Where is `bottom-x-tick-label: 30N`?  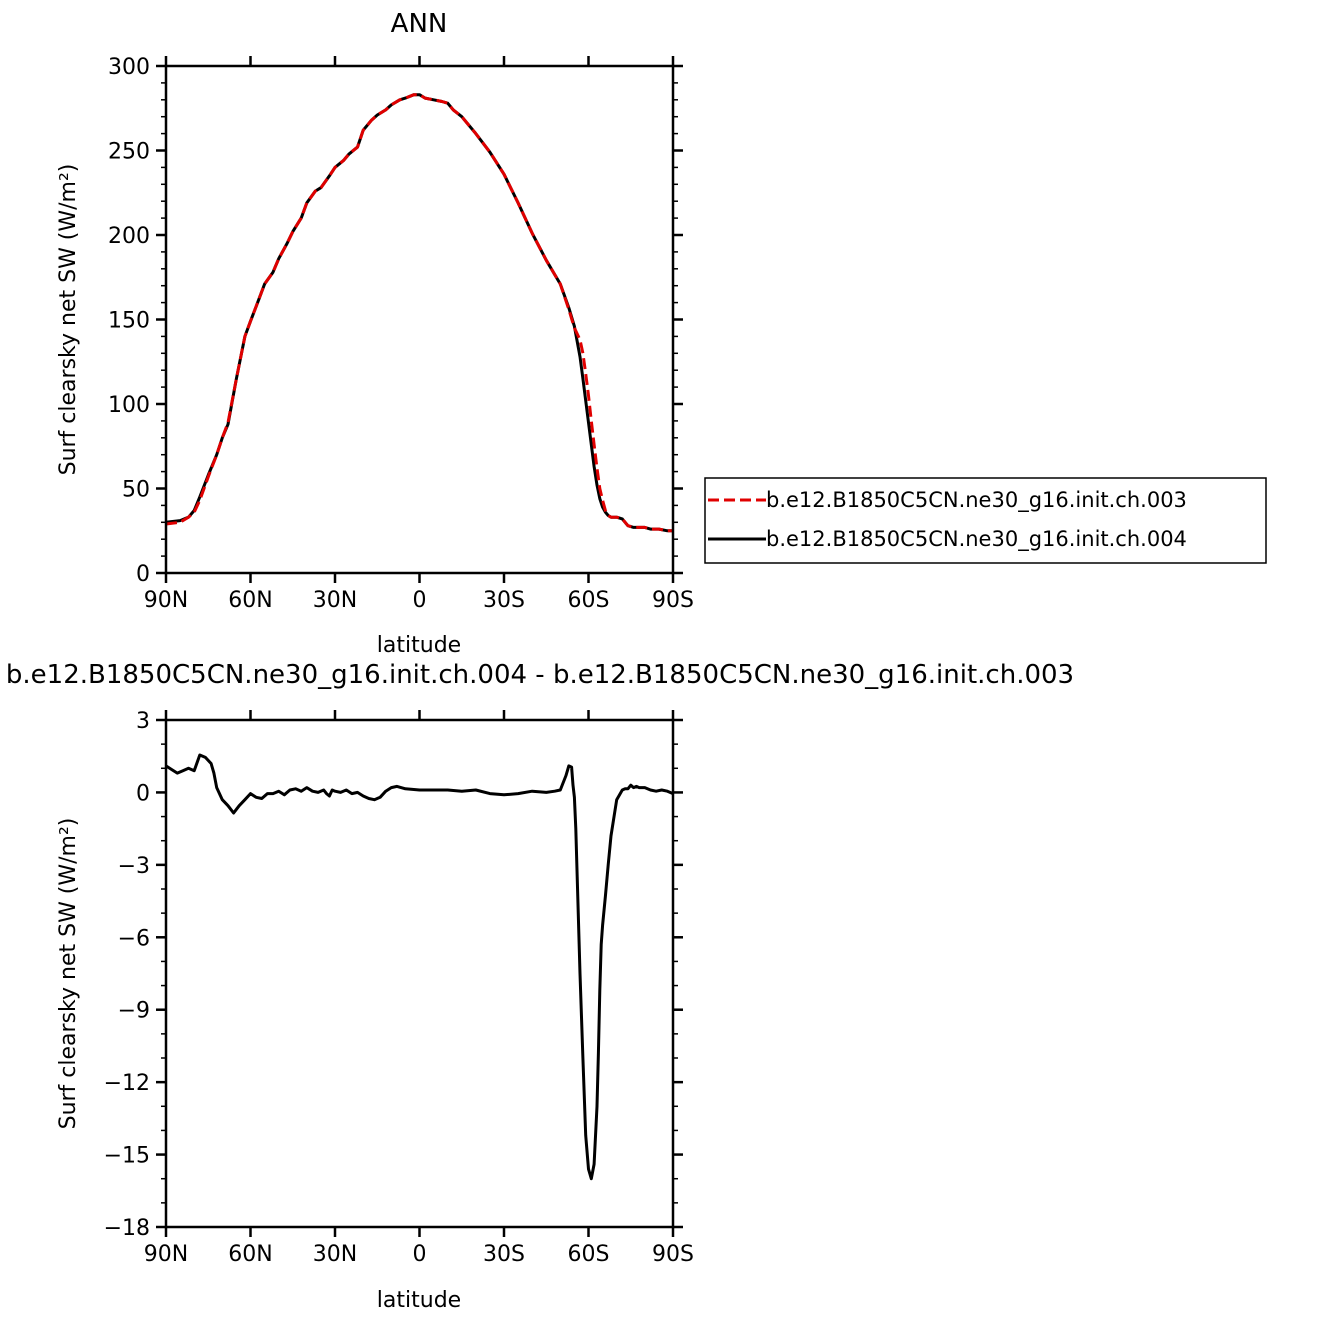
bottom-x-tick-label: 30N is located at coordinates (335, 1254).